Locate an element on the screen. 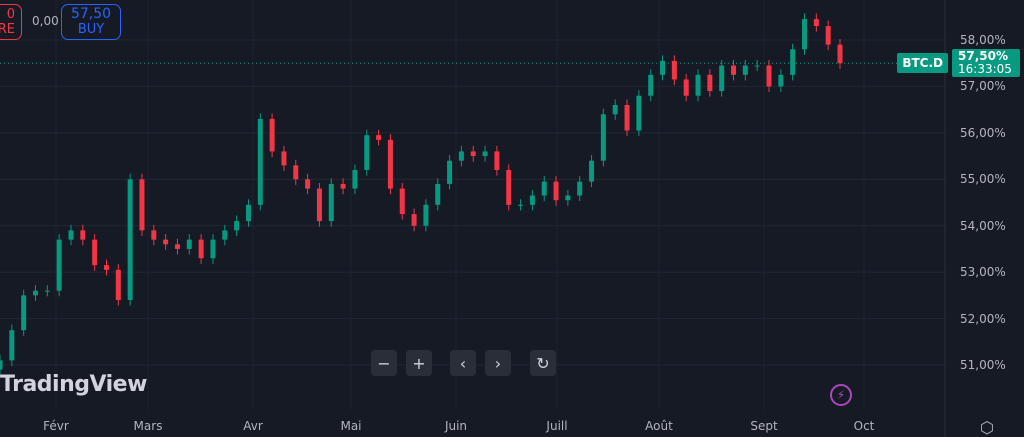  price-tick-label: 54,00% is located at coordinates (983, 225).